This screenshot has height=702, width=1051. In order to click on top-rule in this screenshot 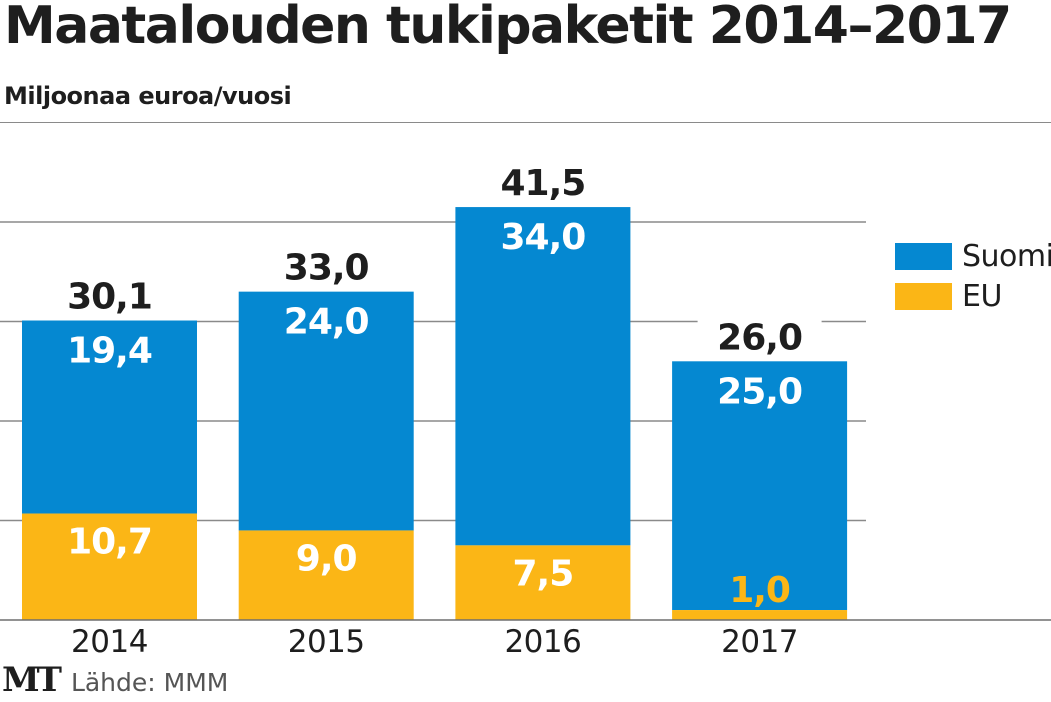, I will do `click(525, 122)`.